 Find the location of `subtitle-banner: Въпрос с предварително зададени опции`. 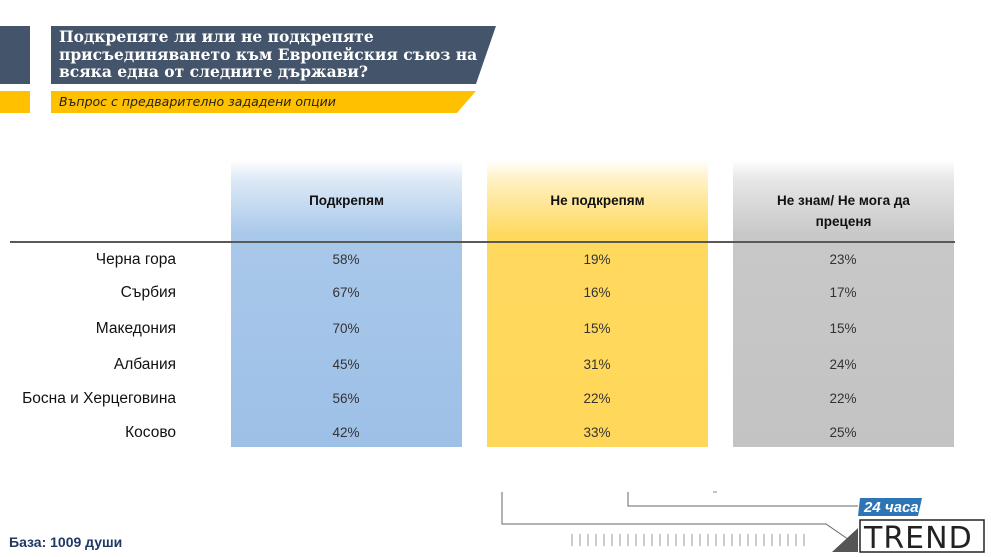

subtitle-banner: Въпрос с предварително зададени опции is located at coordinates (263, 102).